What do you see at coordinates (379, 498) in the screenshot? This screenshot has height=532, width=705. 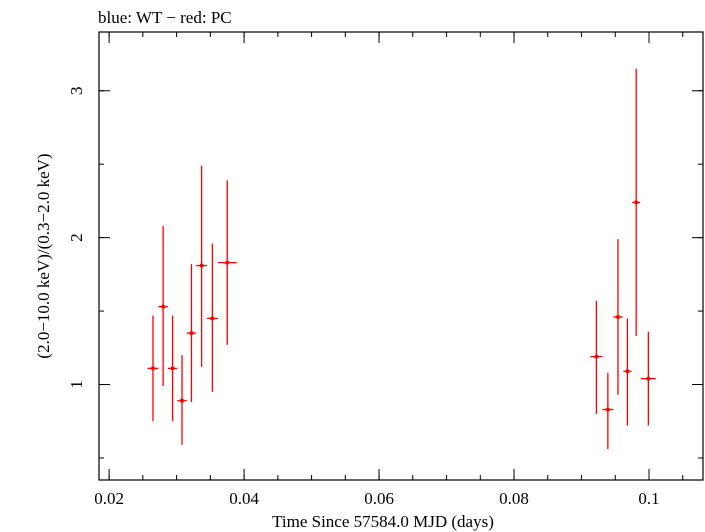 I see `x-tick-label: 0.06` at bounding box center [379, 498].